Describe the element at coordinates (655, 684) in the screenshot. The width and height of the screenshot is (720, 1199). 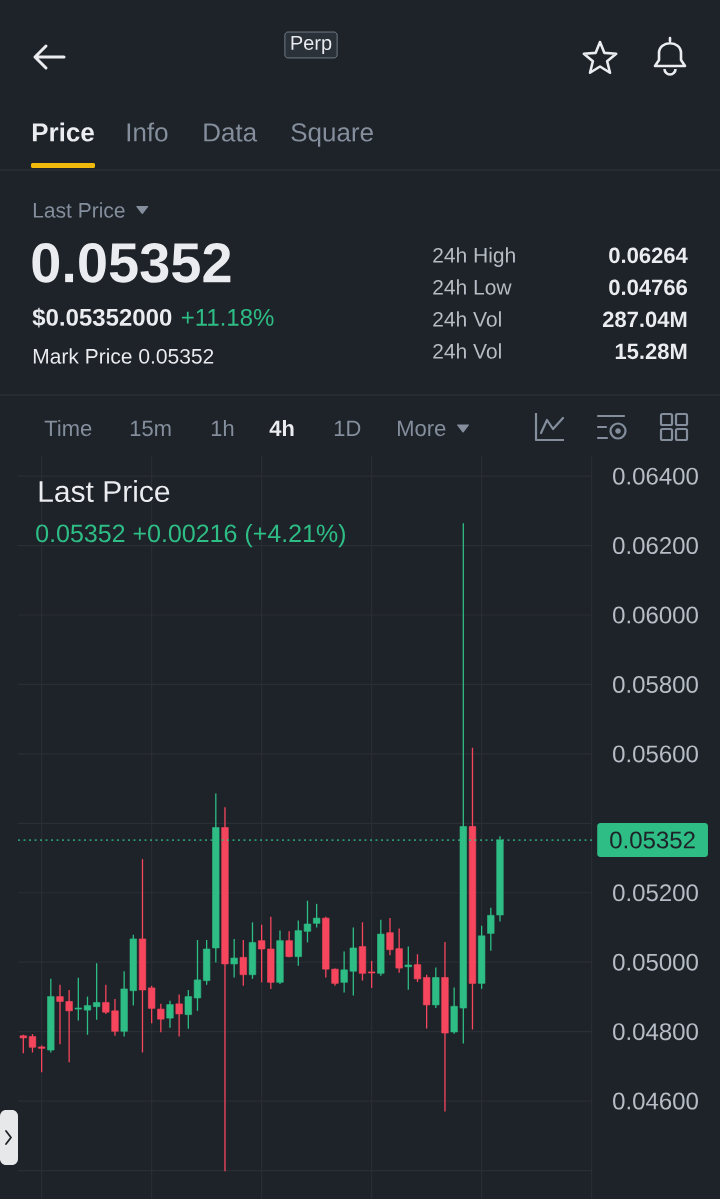
I see `y-tick-label: 0.05800` at that location.